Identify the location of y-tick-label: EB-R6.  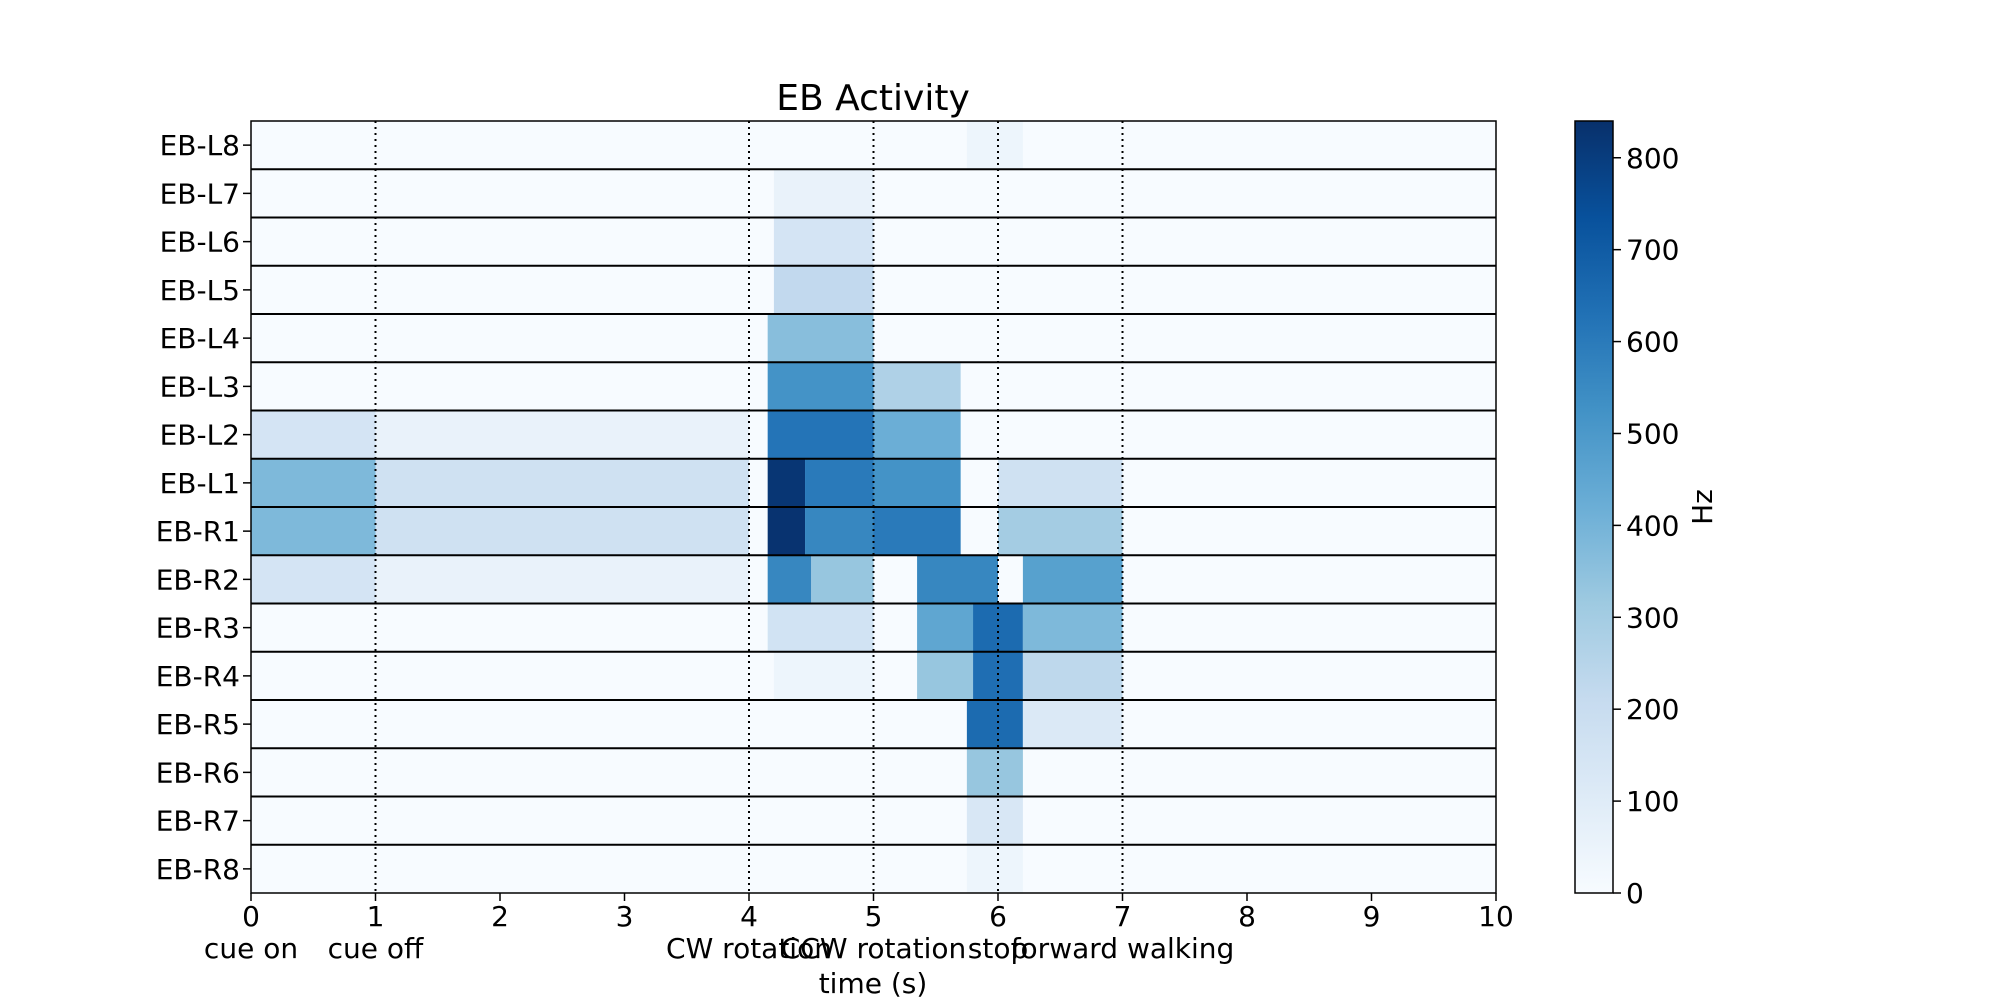
(198, 772).